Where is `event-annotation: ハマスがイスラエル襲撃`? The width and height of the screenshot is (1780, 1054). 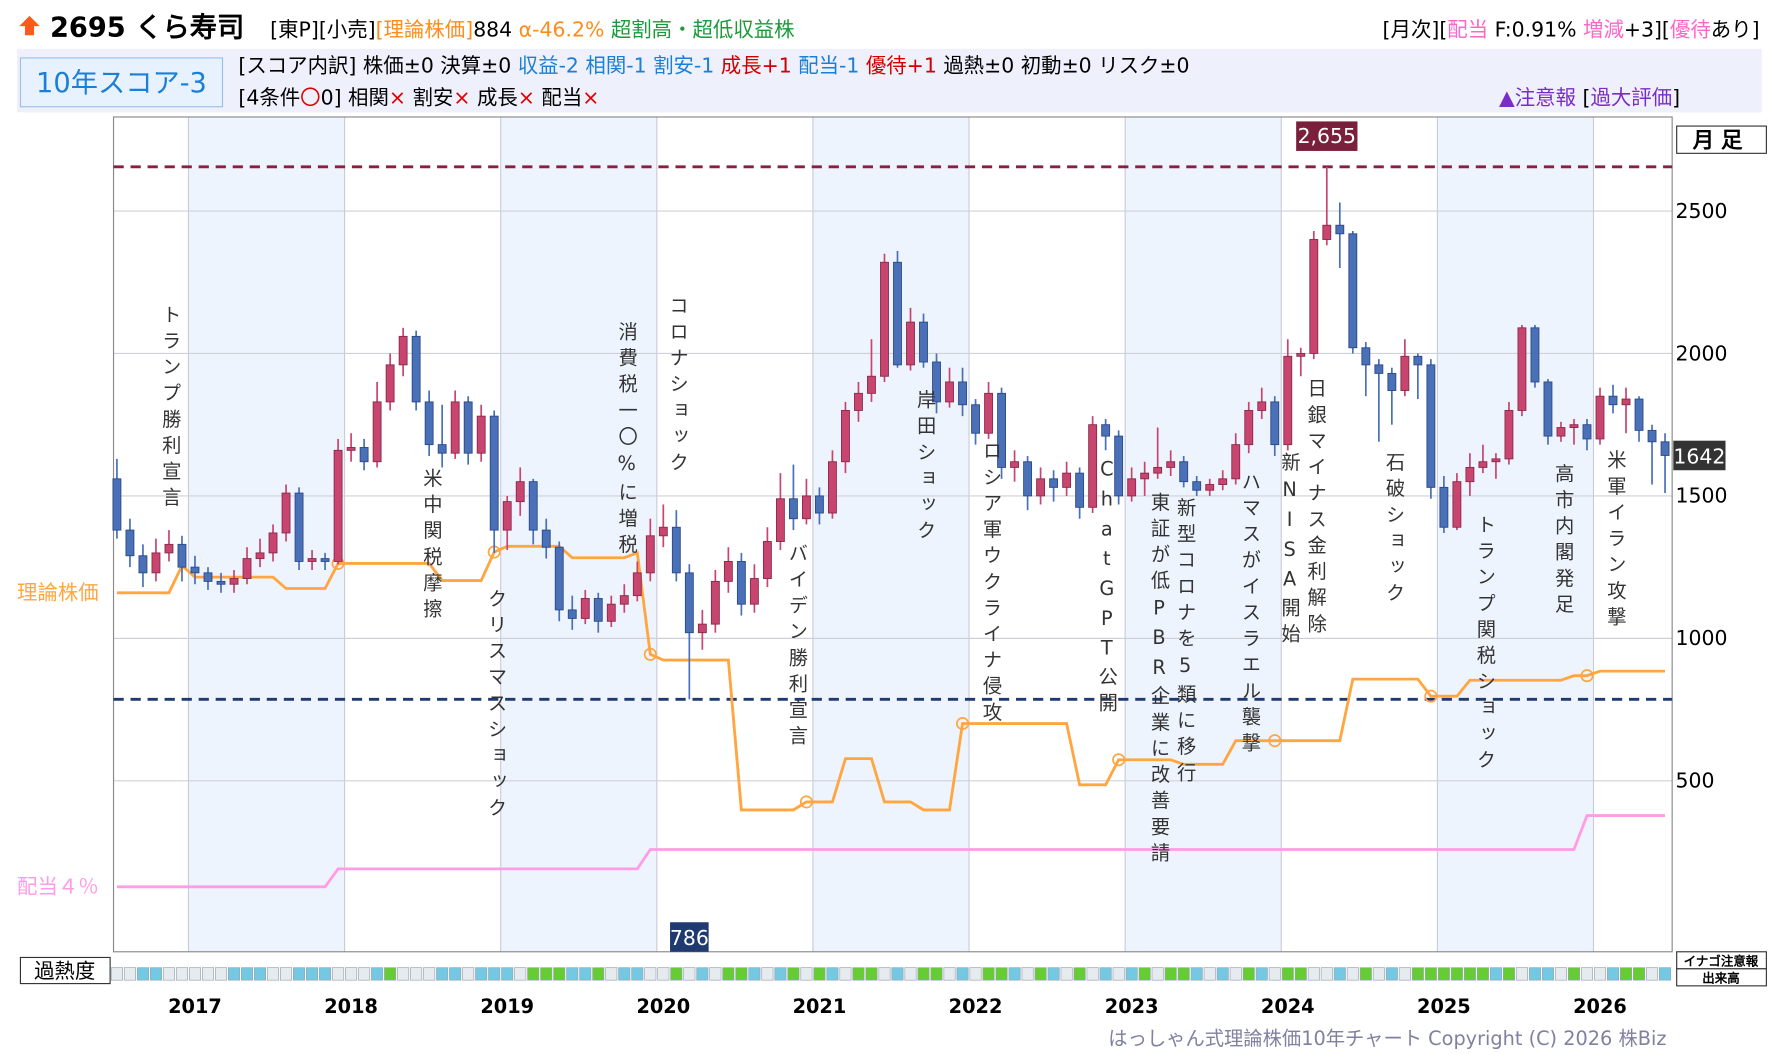
event-annotation: ハマスがイスラエル襲撃 is located at coordinates (1249, 614).